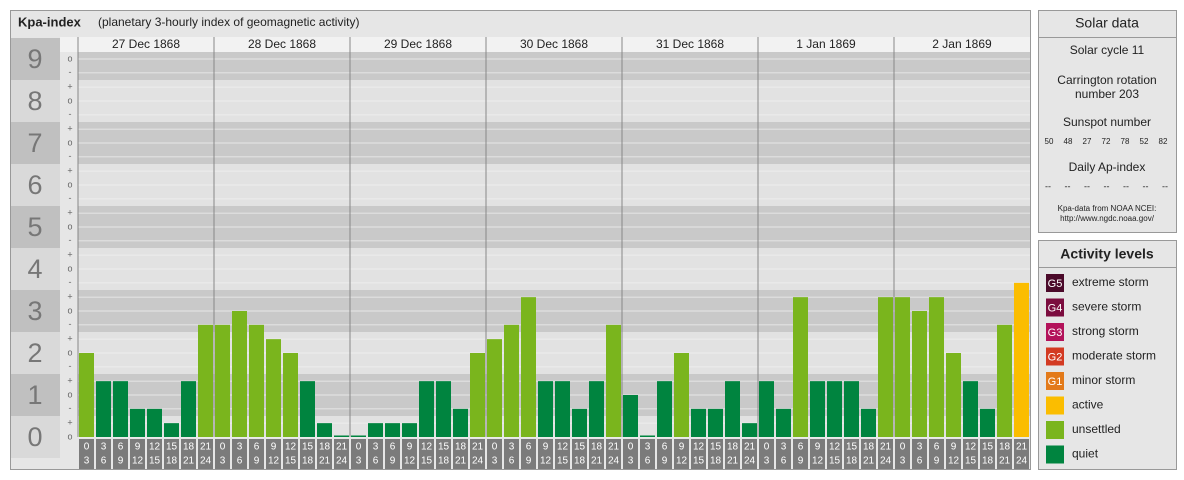 Image resolution: width=1184 pixels, height=480 pixels. What do you see at coordinates (1055, 333) in the screenshot?
I see `legend-code: G3` at bounding box center [1055, 333].